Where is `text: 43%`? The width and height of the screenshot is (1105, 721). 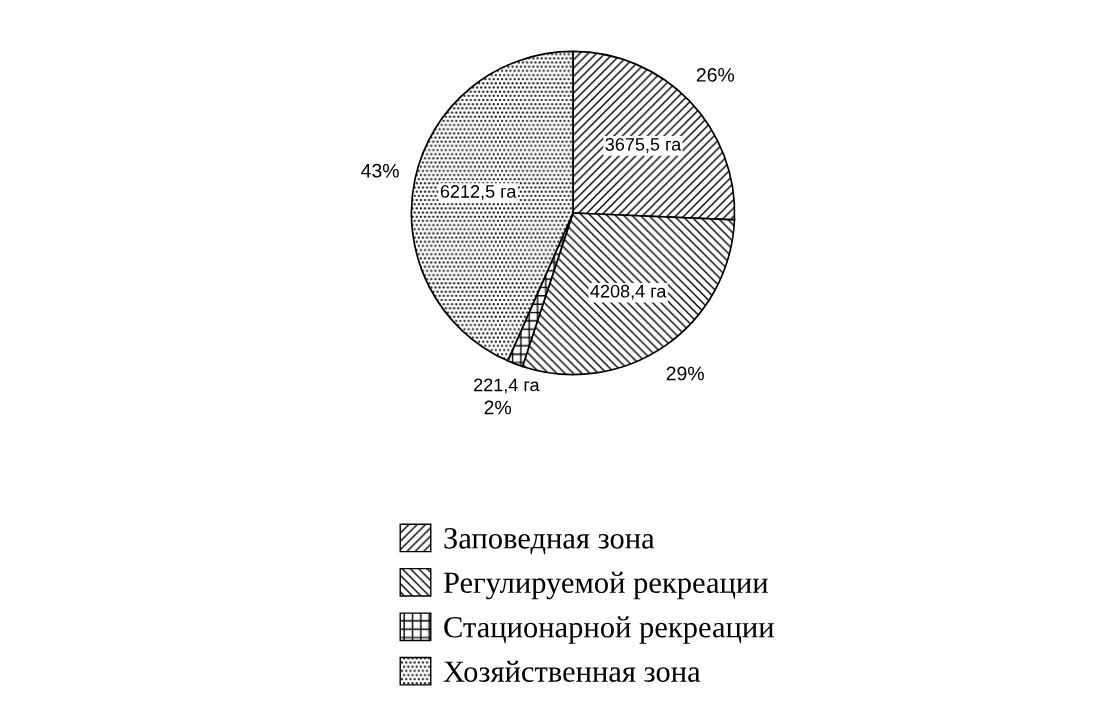
text: 43% is located at coordinates (380, 170).